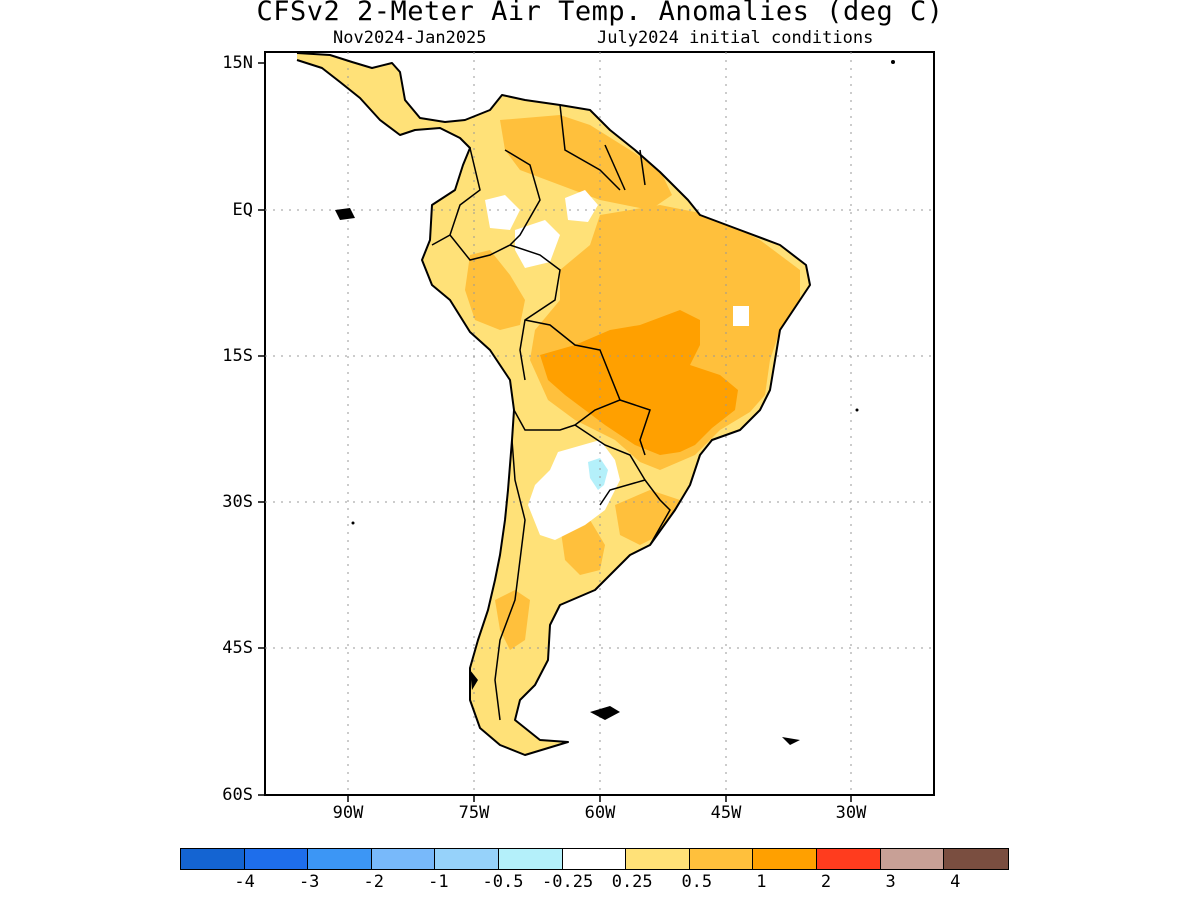 The image size is (1200, 900). Describe the element at coordinates (438, 882) in the screenshot. I see `colorbar-label: -1` at that location.